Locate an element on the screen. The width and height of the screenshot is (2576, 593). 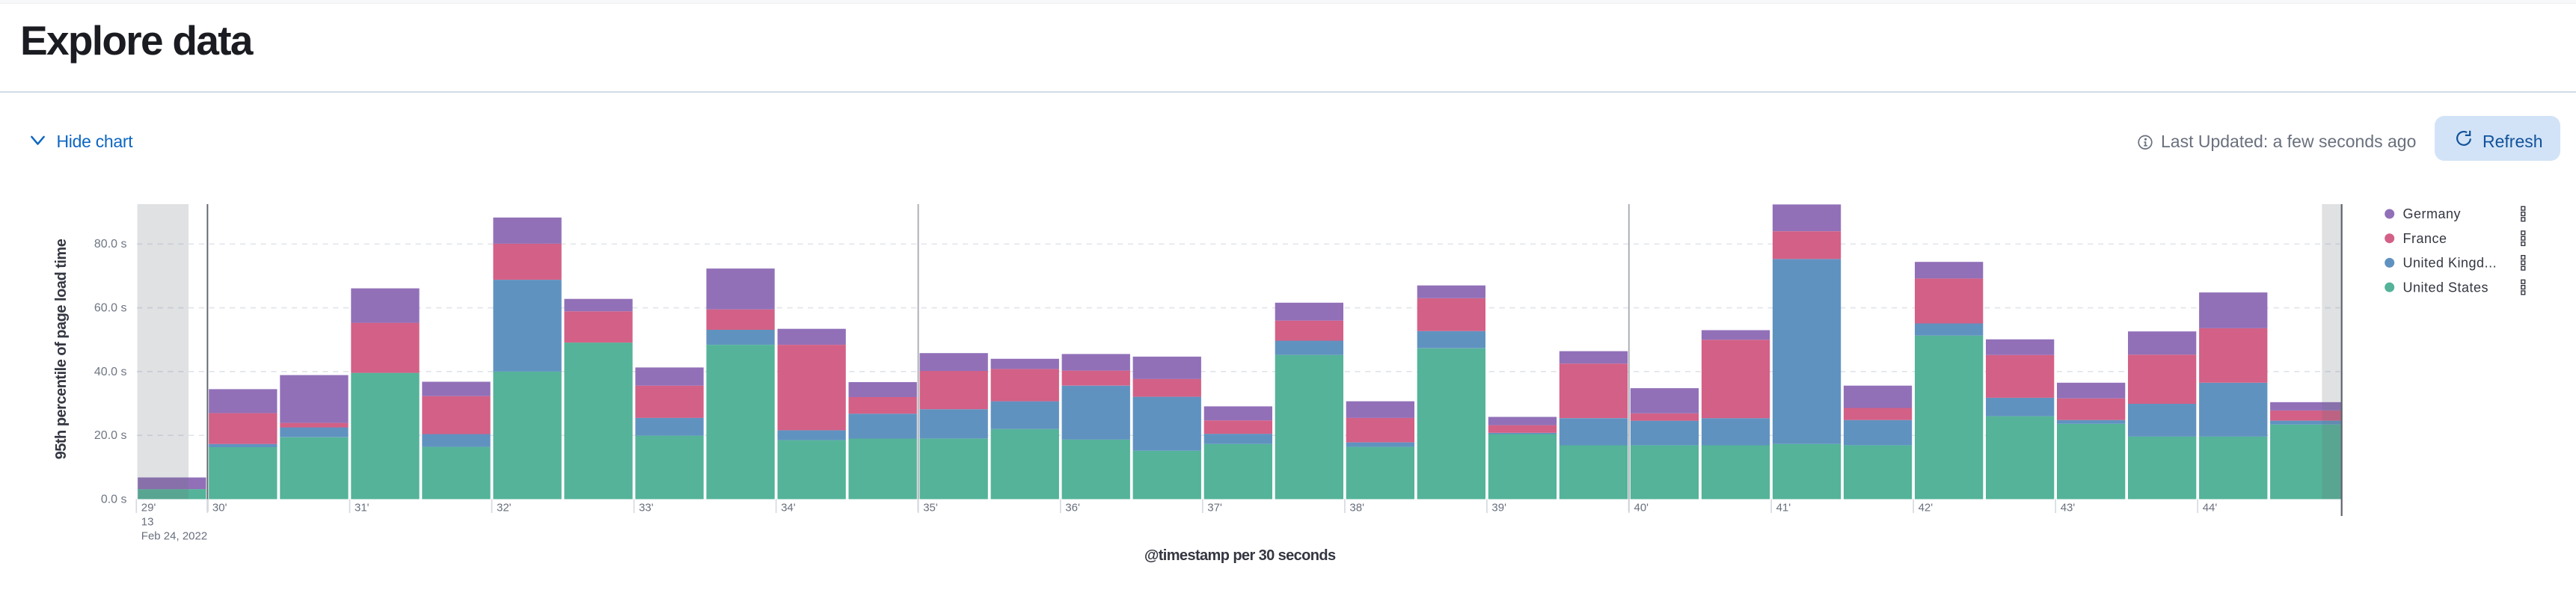
svg-text: Germany is located at coordinates (2432, 214).